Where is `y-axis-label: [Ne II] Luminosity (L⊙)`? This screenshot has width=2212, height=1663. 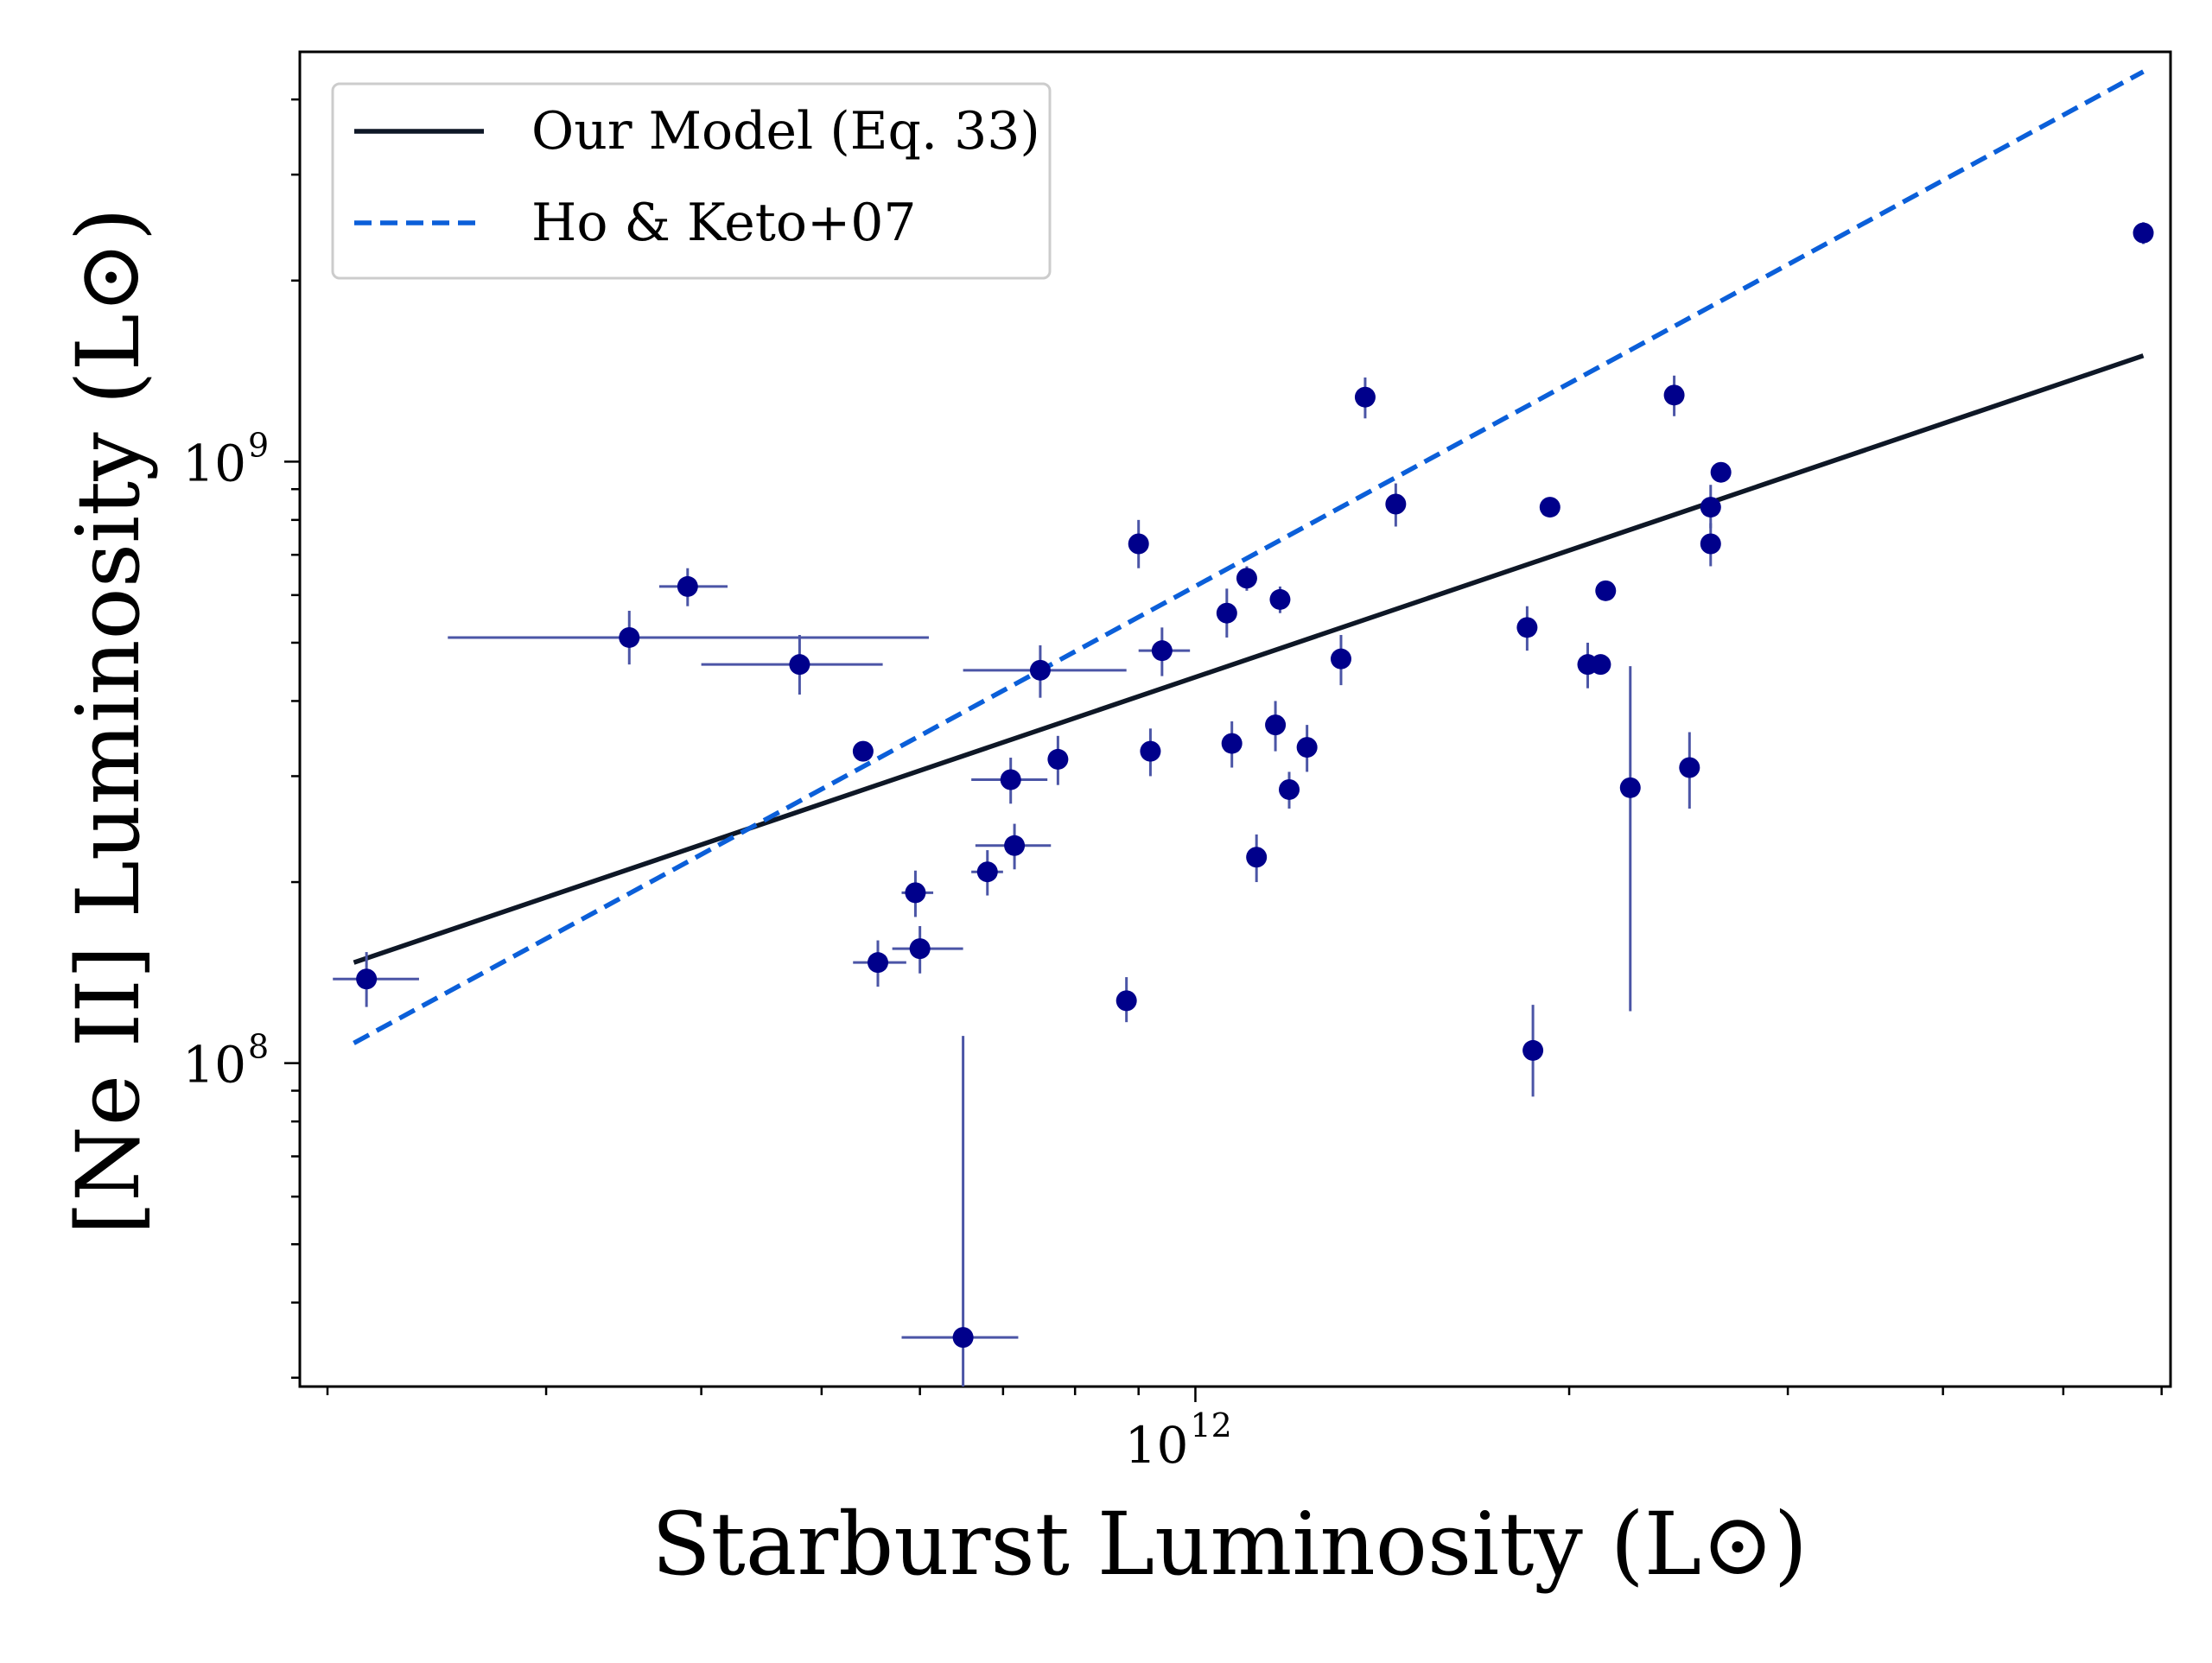
y-axis-label: [Ne II] Luminosity (L⊙) is located at coordinates (108, 721).